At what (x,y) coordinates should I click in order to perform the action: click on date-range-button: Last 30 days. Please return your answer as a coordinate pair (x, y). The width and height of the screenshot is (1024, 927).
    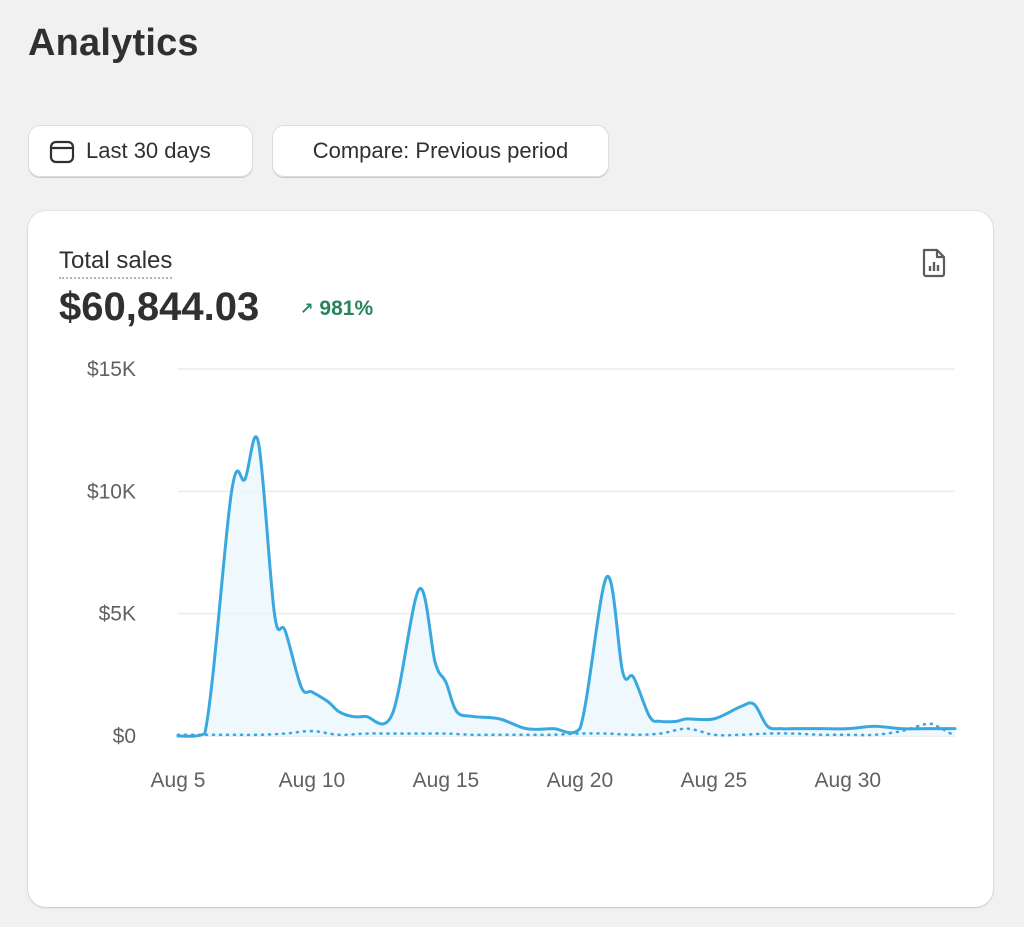
    Looking at the image, I should click on (140, 151).